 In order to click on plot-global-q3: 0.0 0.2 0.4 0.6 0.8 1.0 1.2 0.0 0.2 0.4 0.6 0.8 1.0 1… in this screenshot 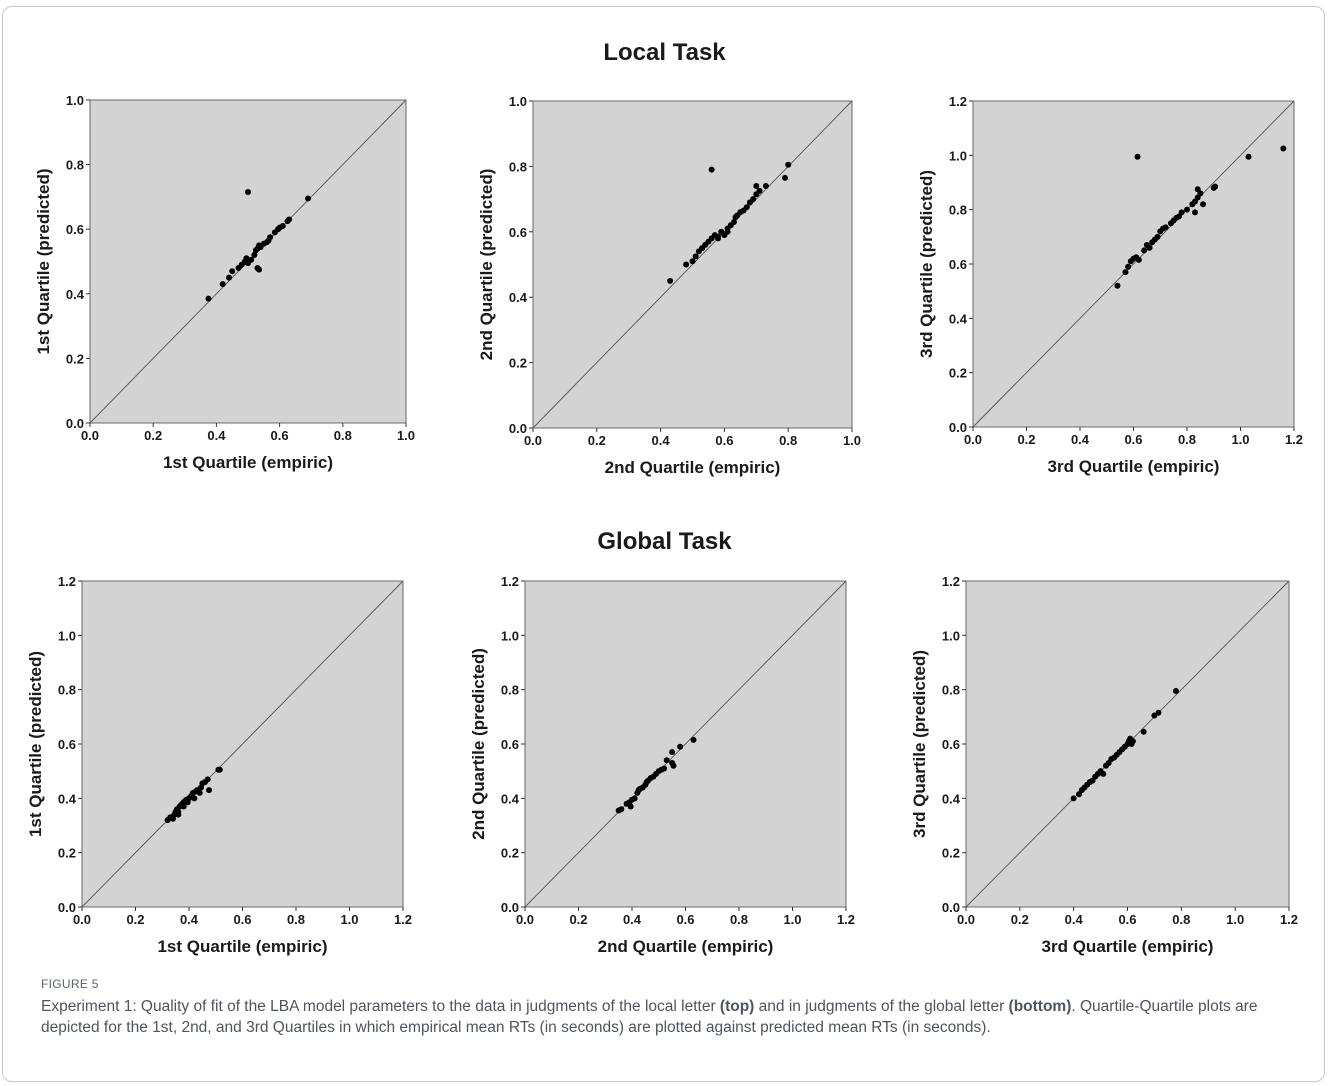, I will do `click(1104, 765)`.